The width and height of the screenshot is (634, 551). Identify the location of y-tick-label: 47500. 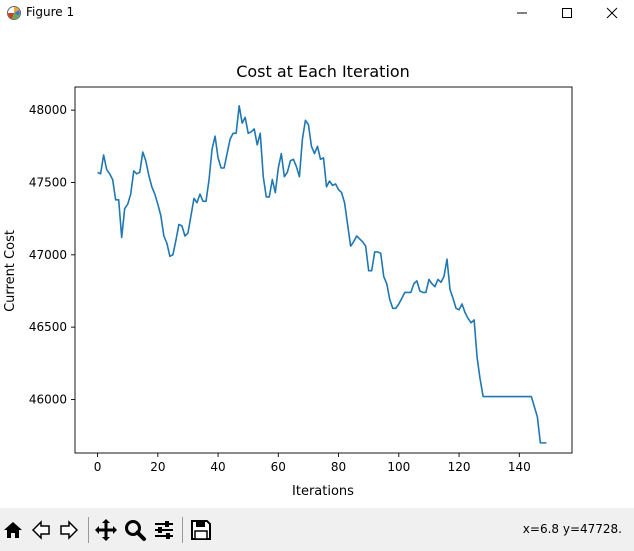
(48, 182).